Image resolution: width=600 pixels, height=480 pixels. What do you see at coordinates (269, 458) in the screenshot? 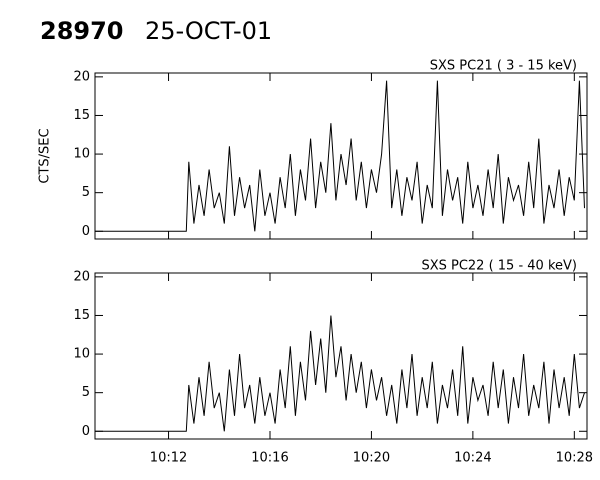
I see `x-tick-label: 10:16` at bounding box center [269, 458].